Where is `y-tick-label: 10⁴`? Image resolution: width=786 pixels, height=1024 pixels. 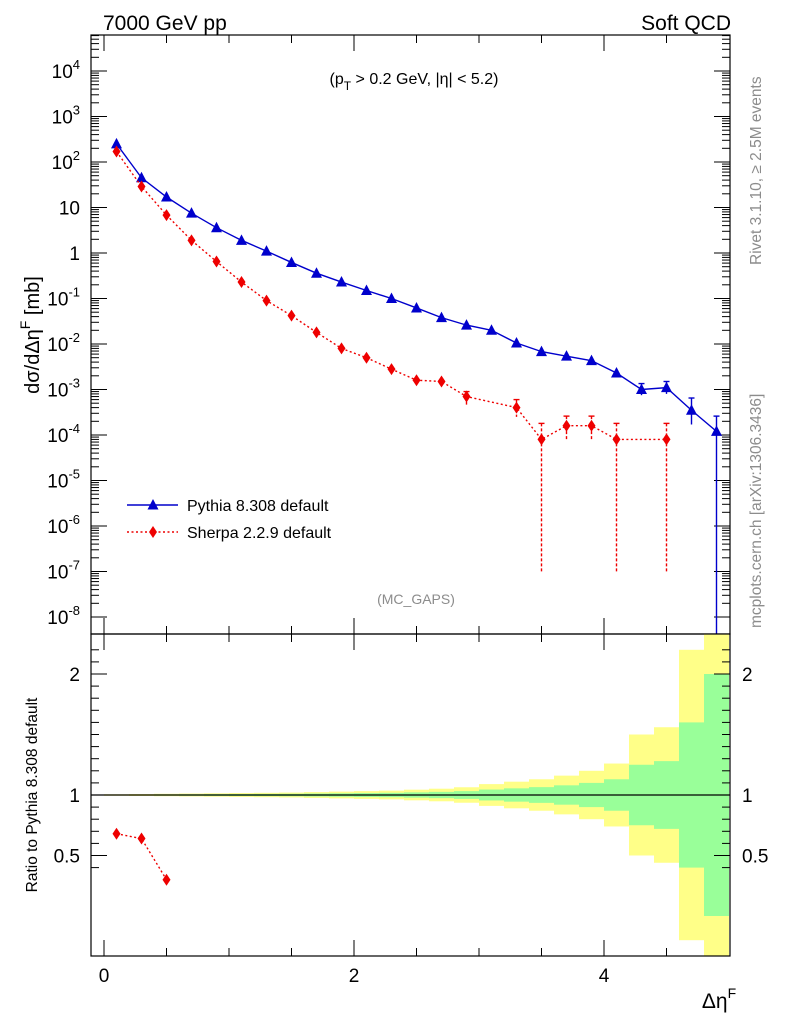
y-tick-label: 10⁴ is located at coordinates (66, 70).